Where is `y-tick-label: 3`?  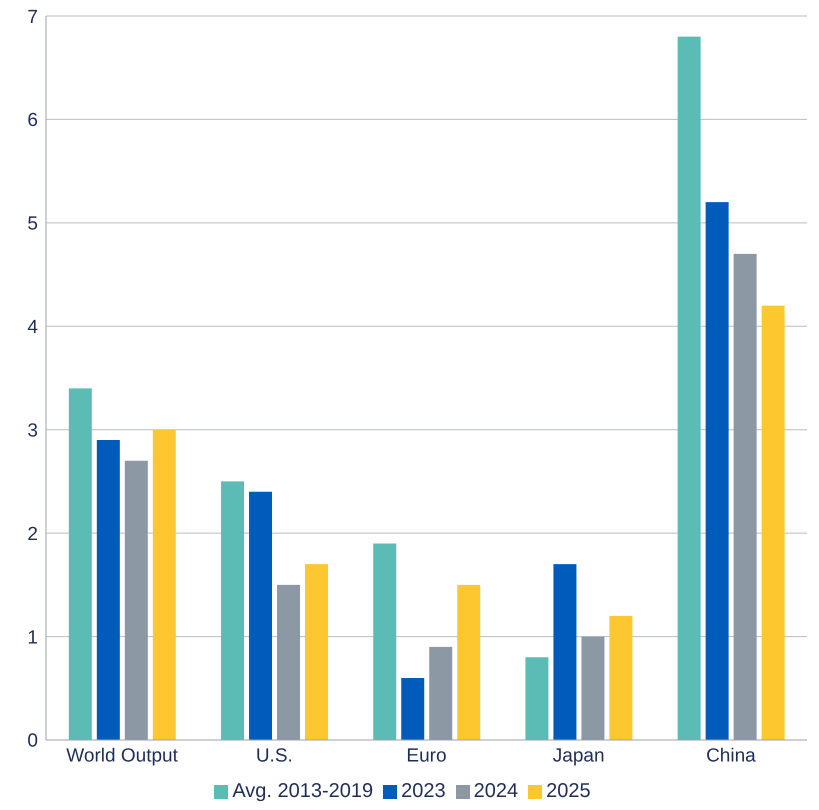 y-tick-label: 3 is located at coordinates (32, 431).